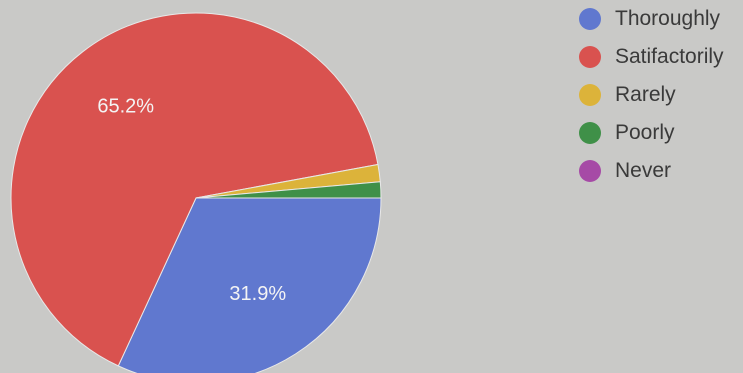 The width and height of the screenshot is (743, 373). I want to click on pie-slice-poorly, so click(288, 190).